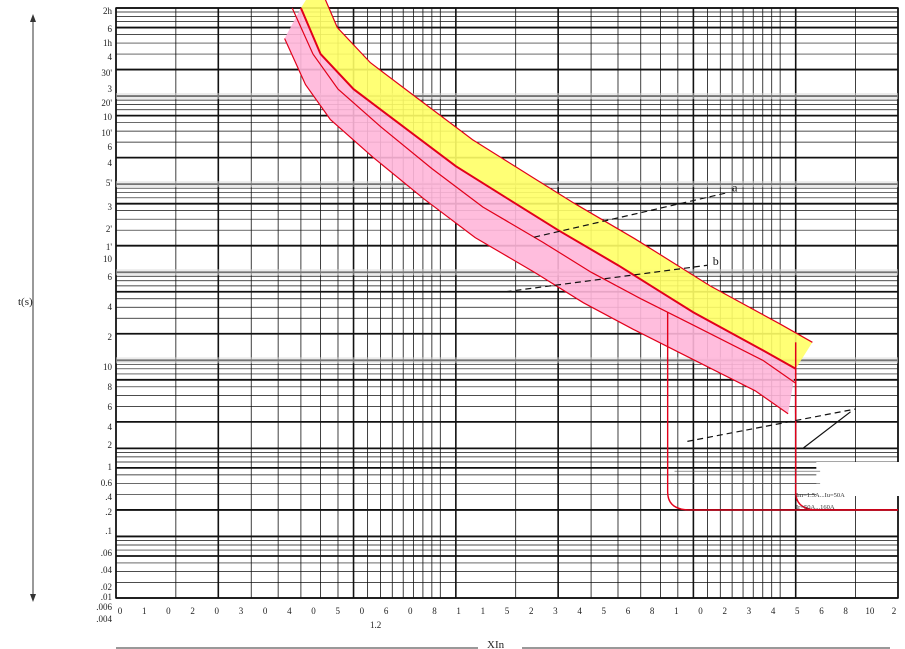 The width and height of the screenshot is (905, 649). What do you see at coordinates (106, 597) in the screenshot?
I see `y-tick-label-32: .01` at bounding box center [106, 597].